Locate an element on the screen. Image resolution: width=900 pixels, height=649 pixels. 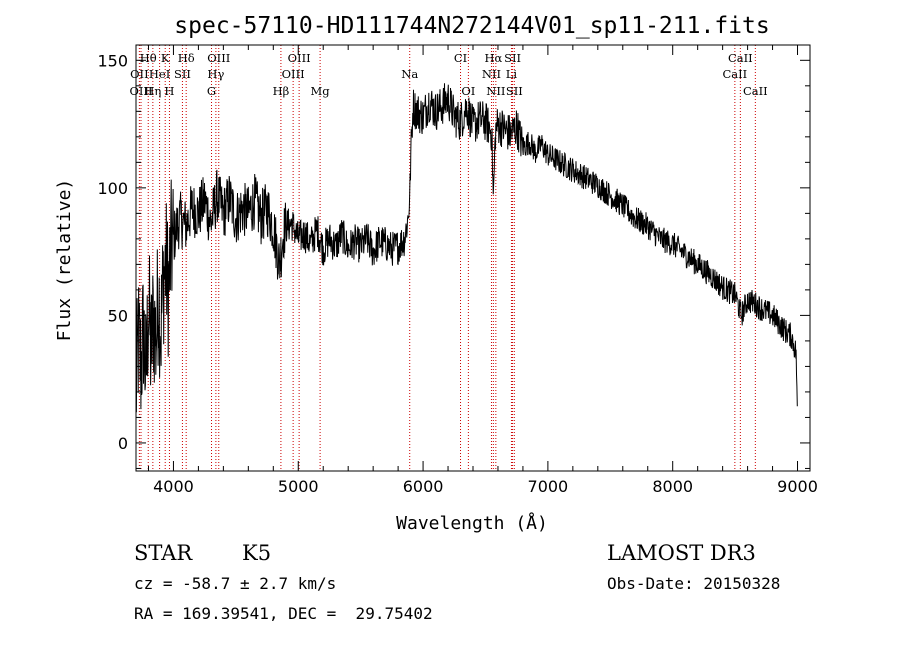
spectral-line-label: Hδ is located at coordinates (186, 58).